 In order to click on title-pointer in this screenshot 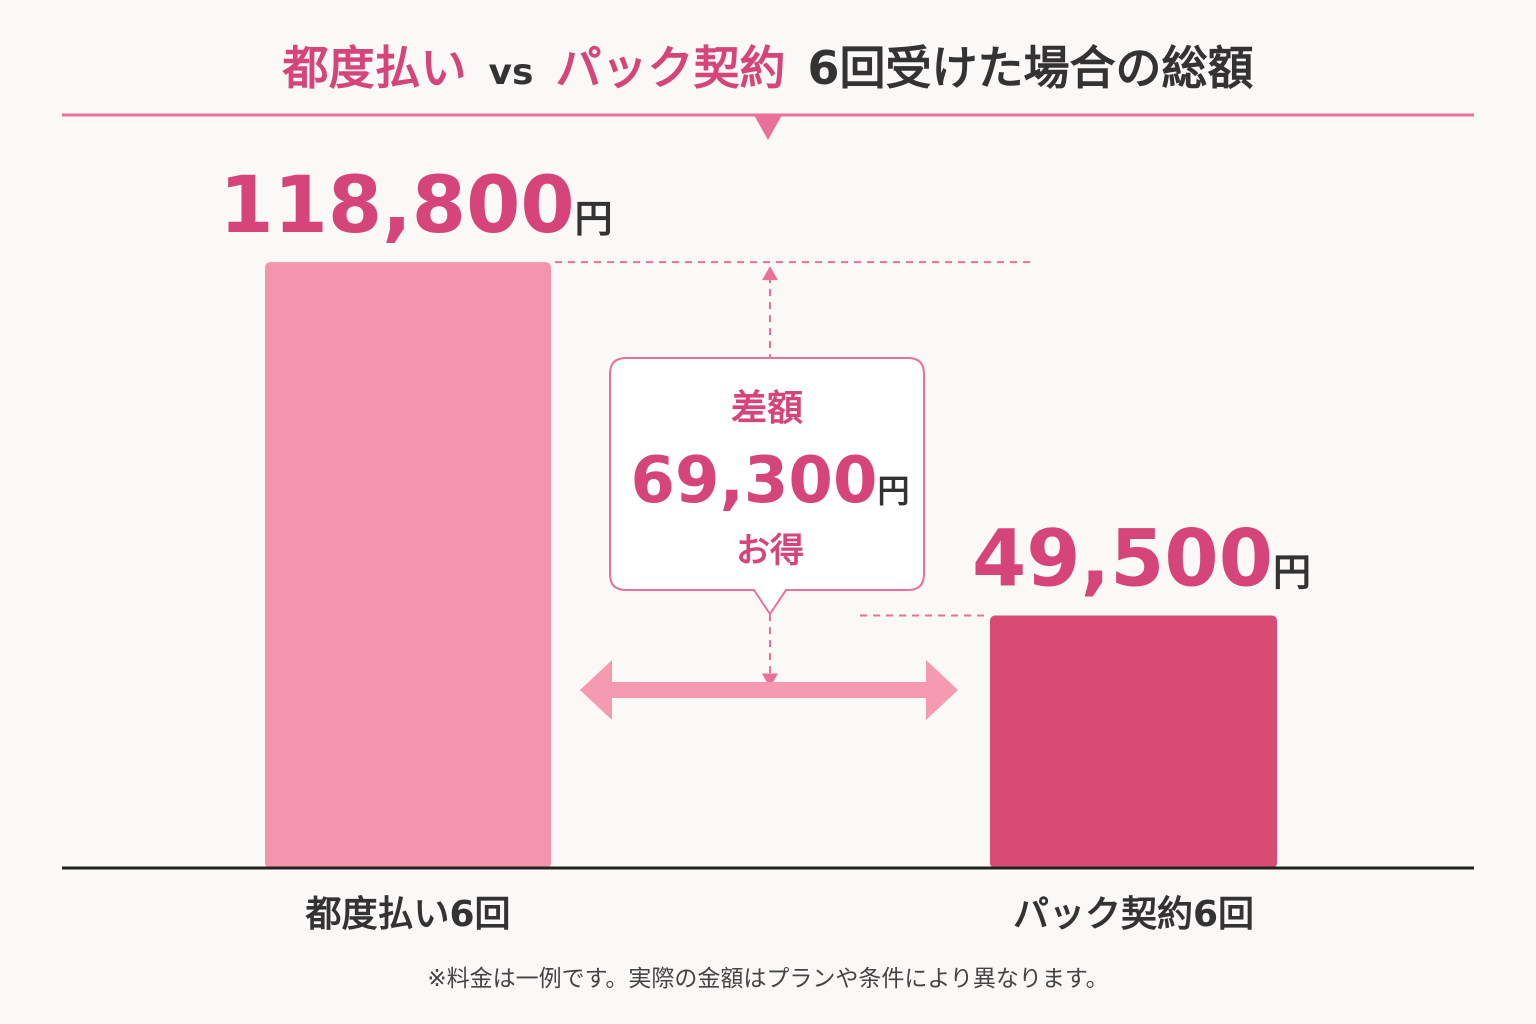, I will do `click(768, 127)`.